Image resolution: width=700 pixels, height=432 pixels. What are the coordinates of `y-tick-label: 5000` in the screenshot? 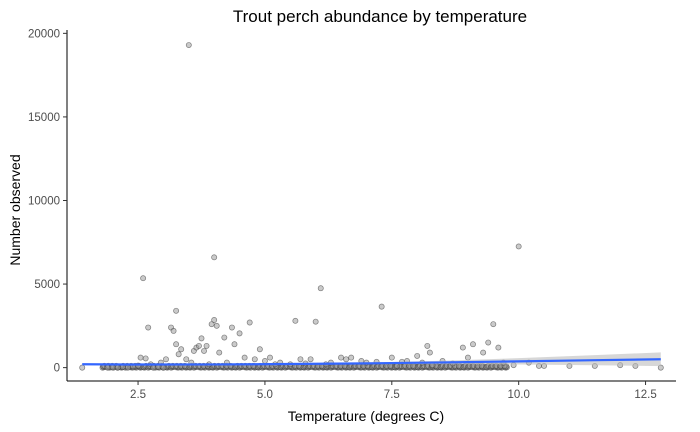 It's located at (47, 285).